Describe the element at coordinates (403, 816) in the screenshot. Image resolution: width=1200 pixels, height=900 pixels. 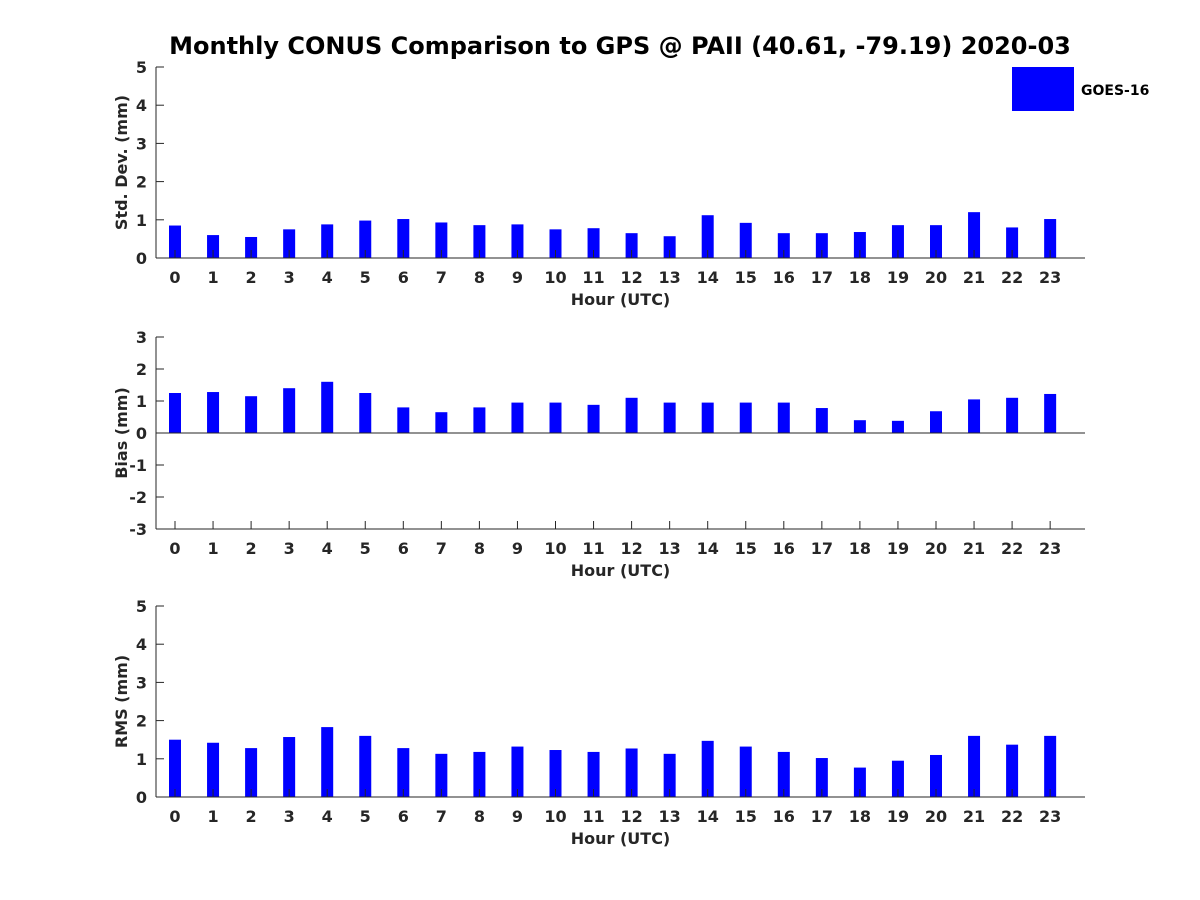
I see `x-tick-label: 6` at that location.